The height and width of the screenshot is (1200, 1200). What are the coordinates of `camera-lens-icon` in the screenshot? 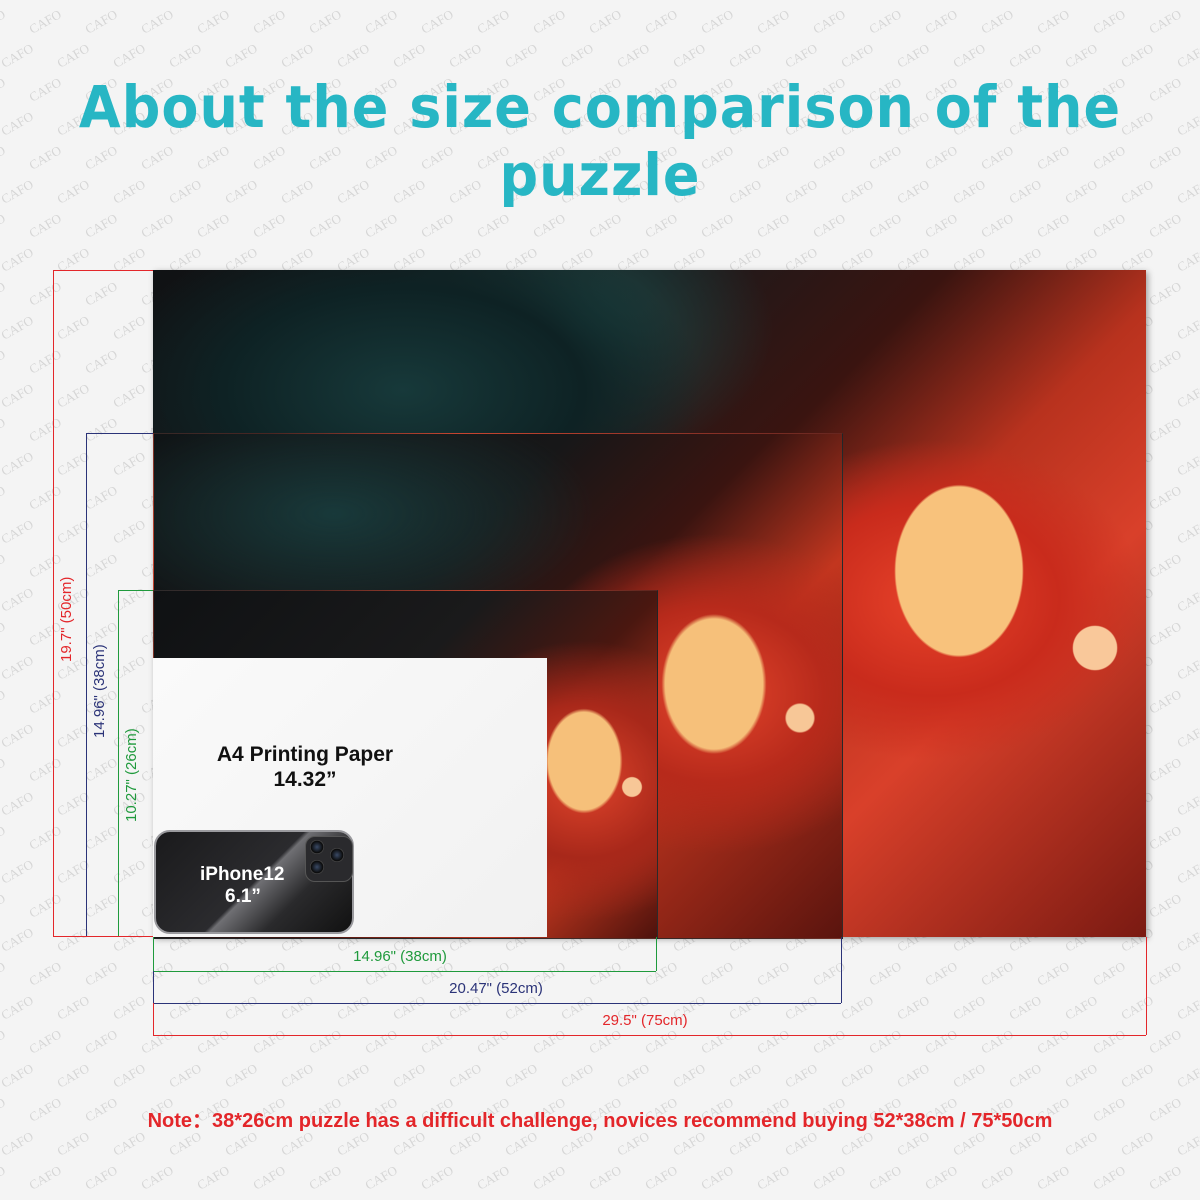 It's located at (317, 867).